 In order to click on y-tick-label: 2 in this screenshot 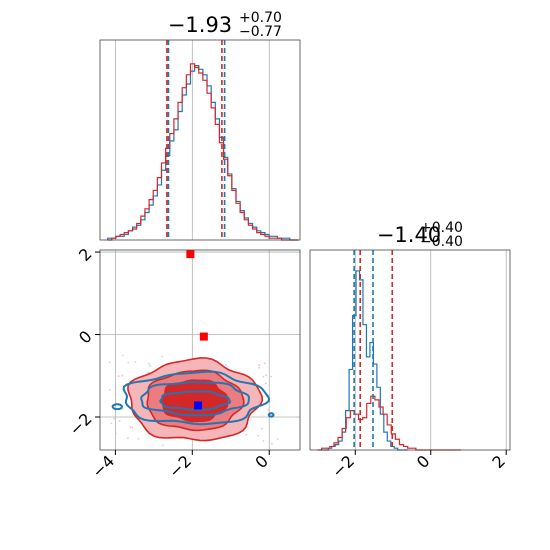, I will do `click(85, 254)`.